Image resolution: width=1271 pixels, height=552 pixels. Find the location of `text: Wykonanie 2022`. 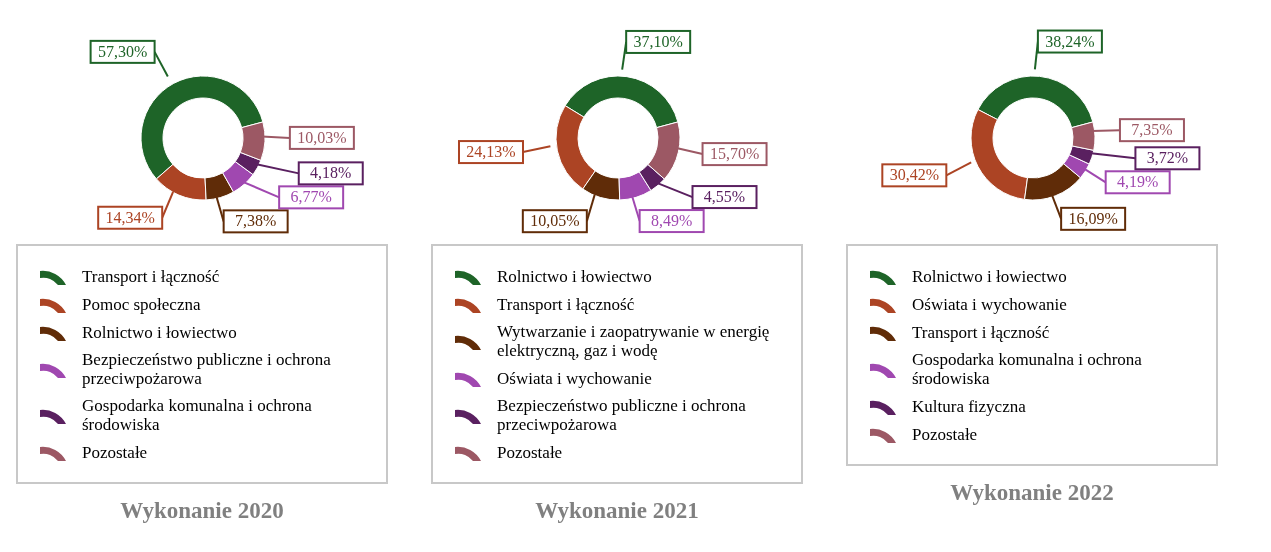

text: Wykonanie 2022 is located at coordinates (1032, 493).